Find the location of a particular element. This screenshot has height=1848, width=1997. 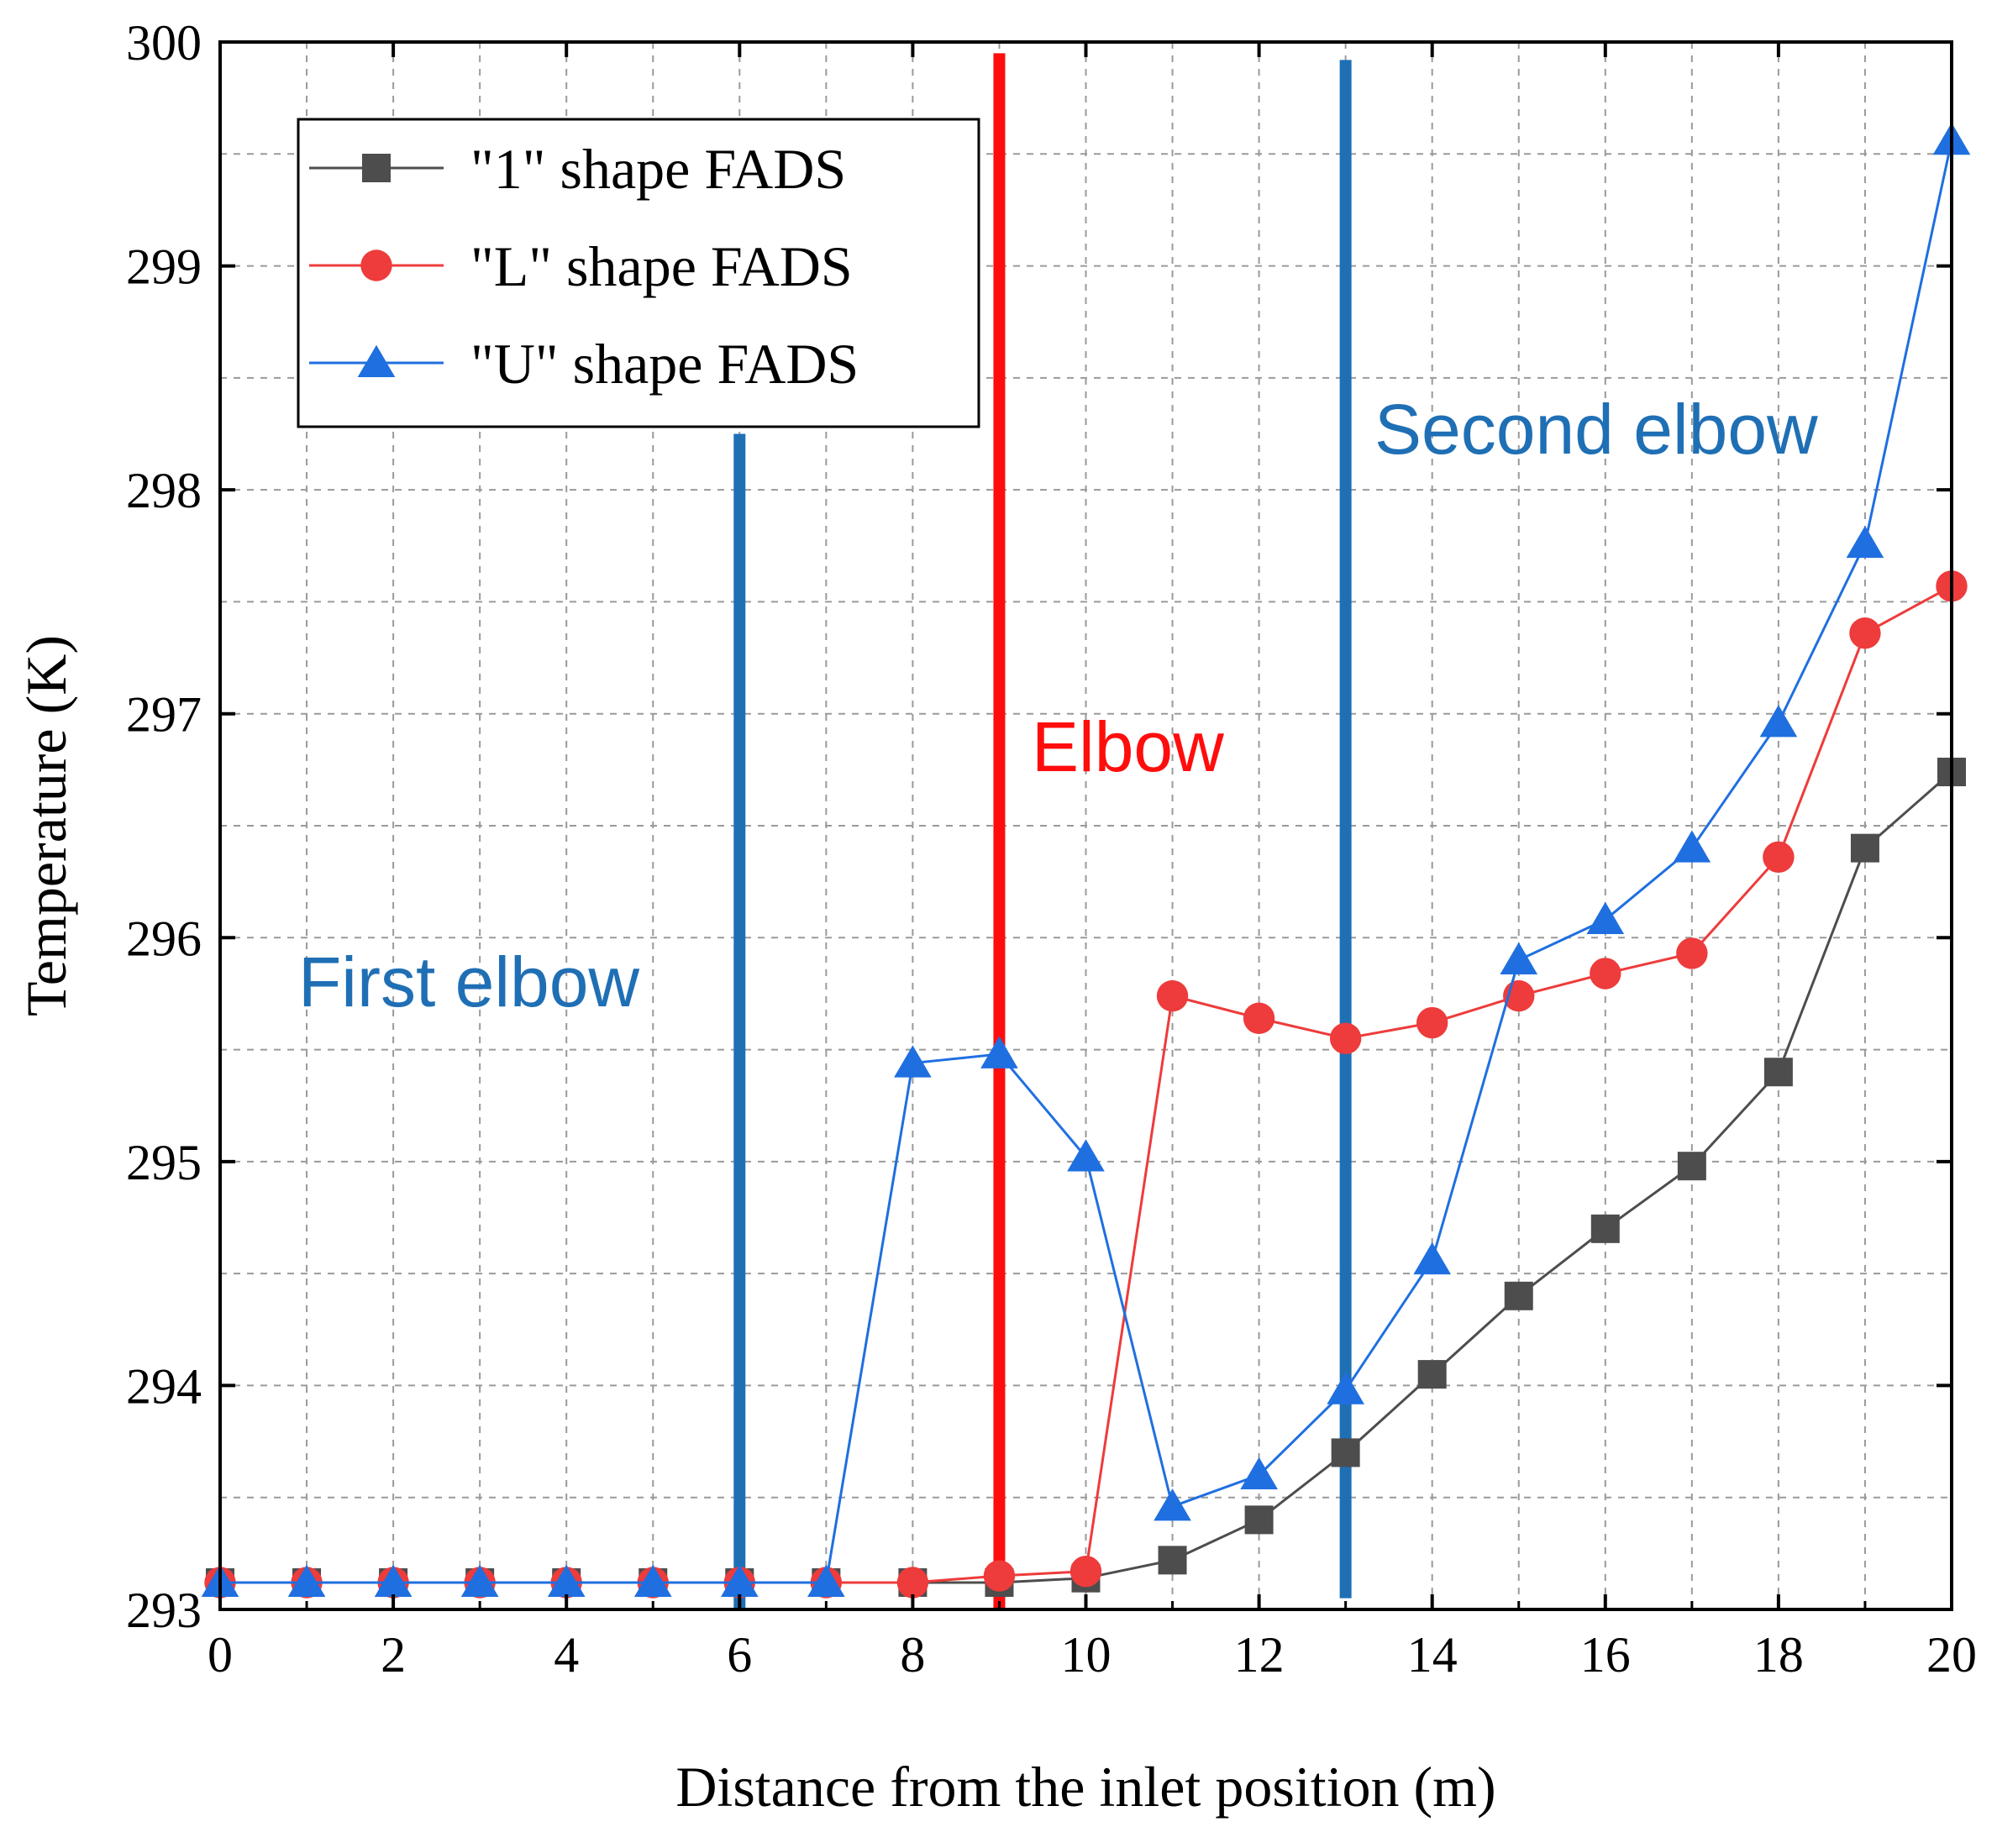

y-tick-label: 294 is located at coordinates (164, 1386).